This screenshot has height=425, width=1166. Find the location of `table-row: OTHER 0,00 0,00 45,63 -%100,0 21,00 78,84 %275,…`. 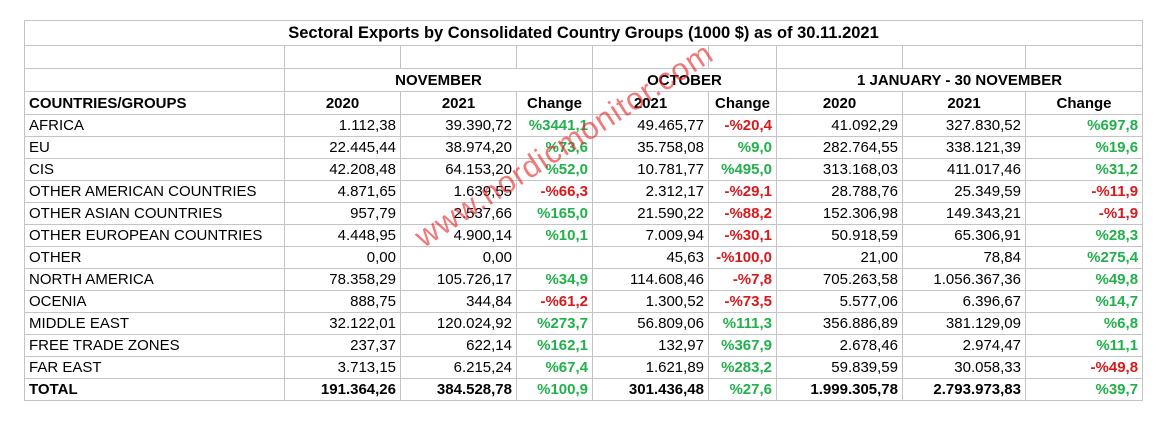

table-row: OTHER 0,00 0,00 45,63 -%100,0 21,00 78,84 %275,… is located at coordinates (584, 257).